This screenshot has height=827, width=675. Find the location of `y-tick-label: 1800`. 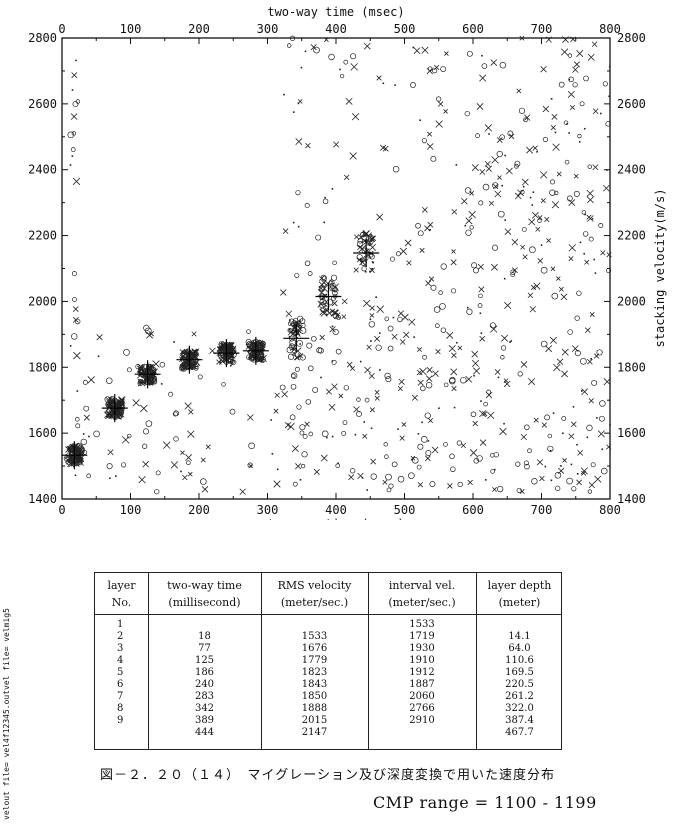

y-tick-label: 1800 is located at coordinates (42, 367).